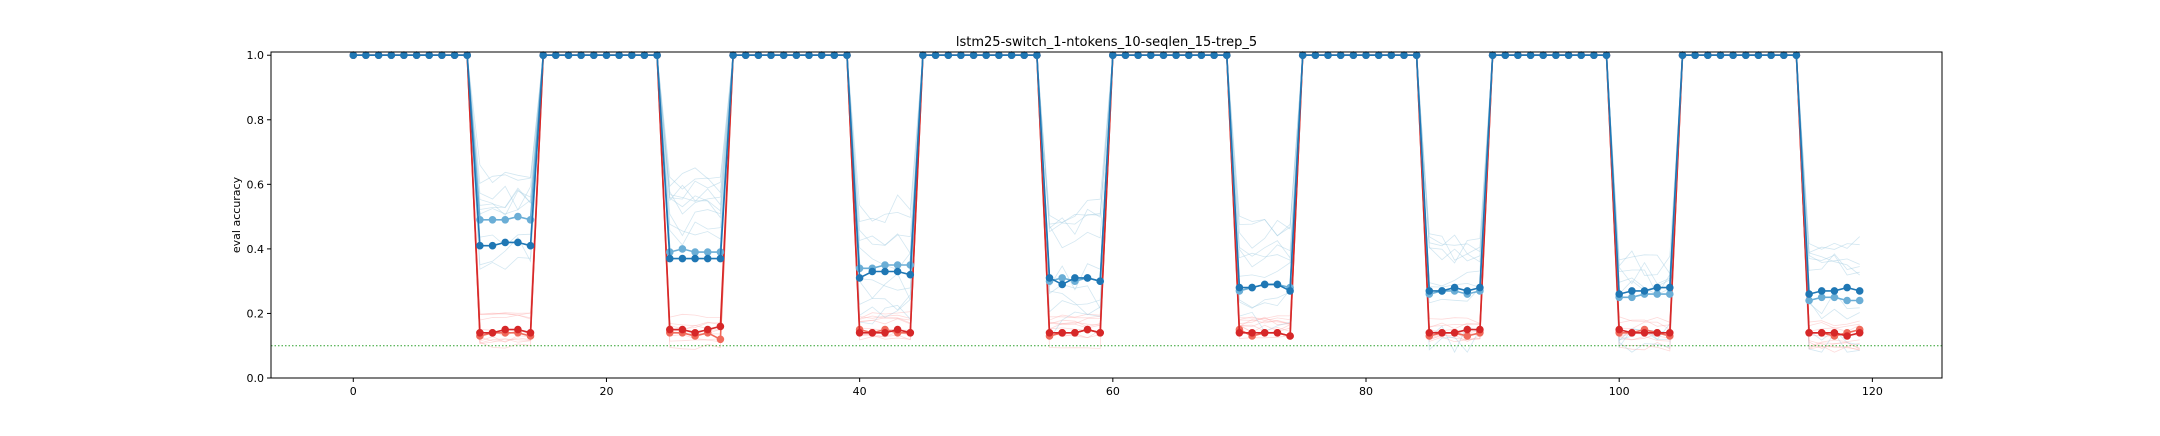 The width and height of the screenshot is (2160, 436). Describe the element at coordinates (236, 214) in the screenshot. I see `y-axis-label: eval accuracy` at that location.